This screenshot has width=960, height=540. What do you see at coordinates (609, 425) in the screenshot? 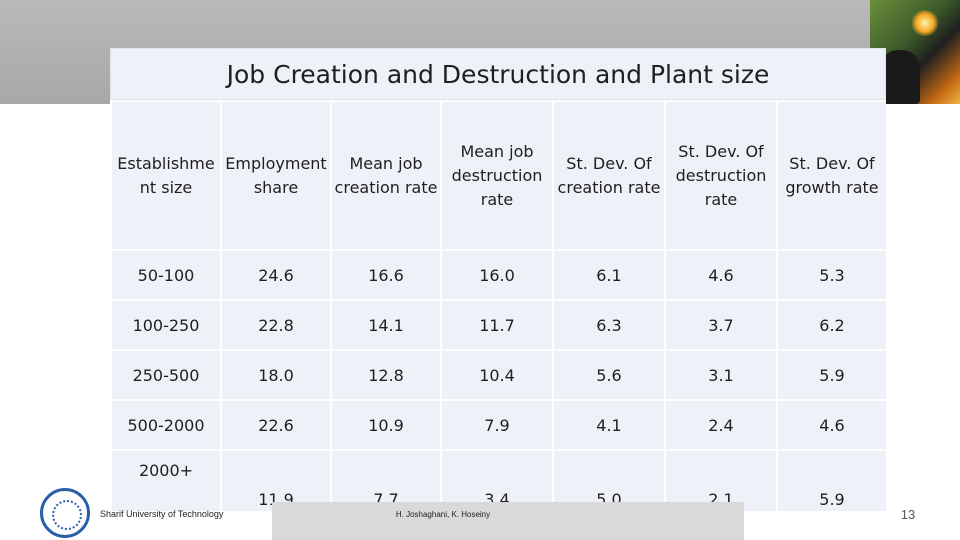
I see `table-cell: 4.1` at bounding box center [609, 425].